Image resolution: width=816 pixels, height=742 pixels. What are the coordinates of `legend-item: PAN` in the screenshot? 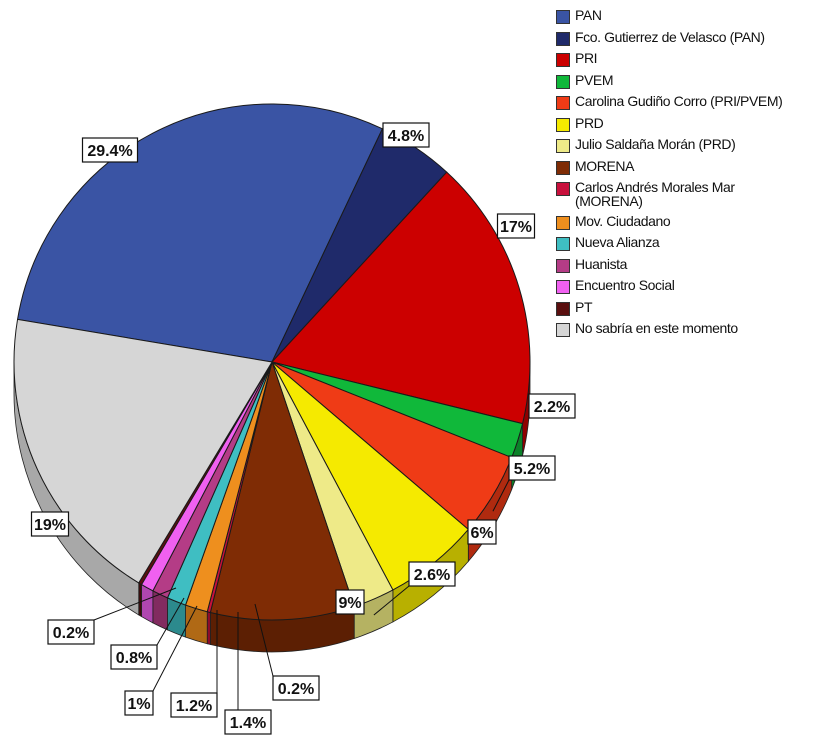 It's located at (683, 16).